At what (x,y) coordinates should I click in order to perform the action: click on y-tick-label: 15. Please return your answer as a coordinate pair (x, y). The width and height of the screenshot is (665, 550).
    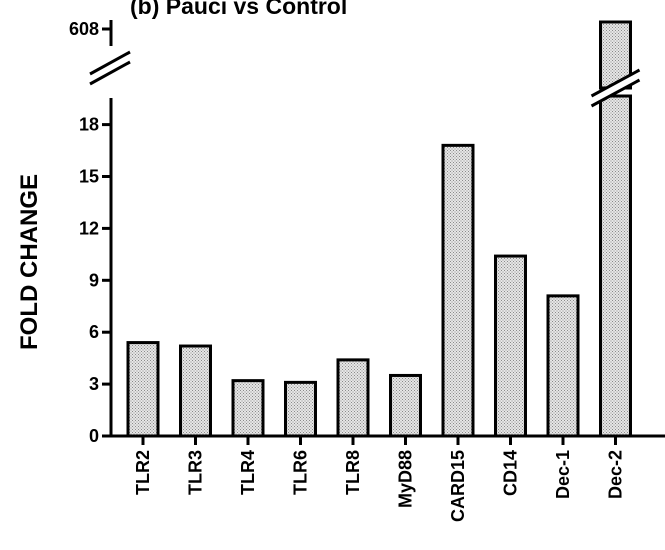
    Looking at the image, I should click on (89, 177).